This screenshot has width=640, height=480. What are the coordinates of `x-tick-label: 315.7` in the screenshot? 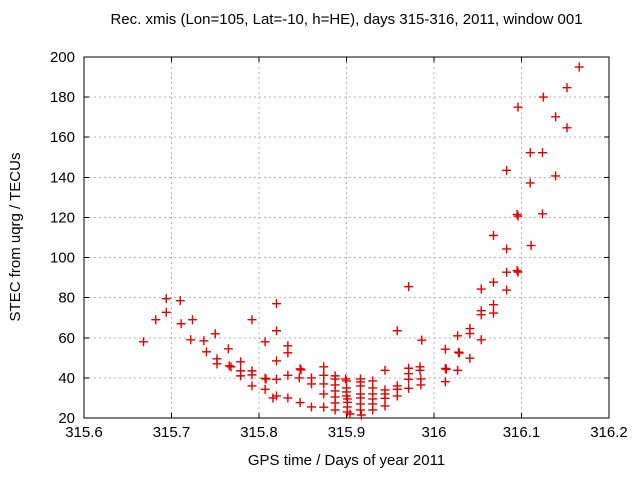 It's located at (172, 432).